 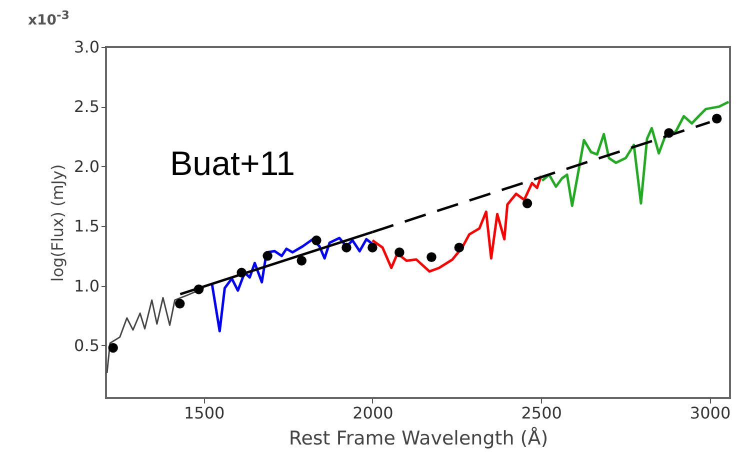 I want to click on y-tick-label: 1.0, so click(x=87, y=286).